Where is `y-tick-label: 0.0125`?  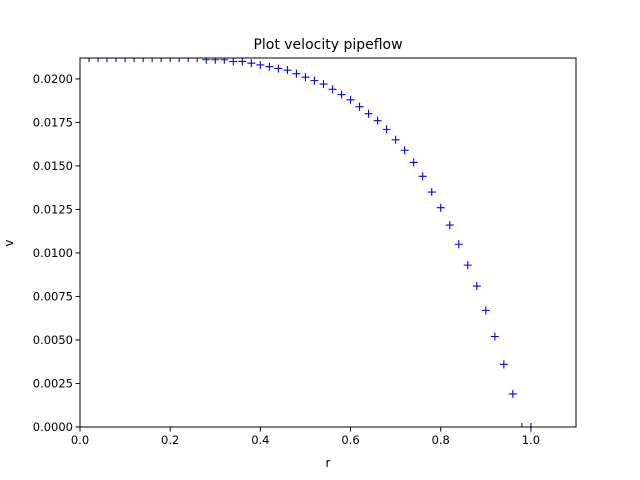
y-tick-label: 0.0125 is located at coordinates (53, 209).